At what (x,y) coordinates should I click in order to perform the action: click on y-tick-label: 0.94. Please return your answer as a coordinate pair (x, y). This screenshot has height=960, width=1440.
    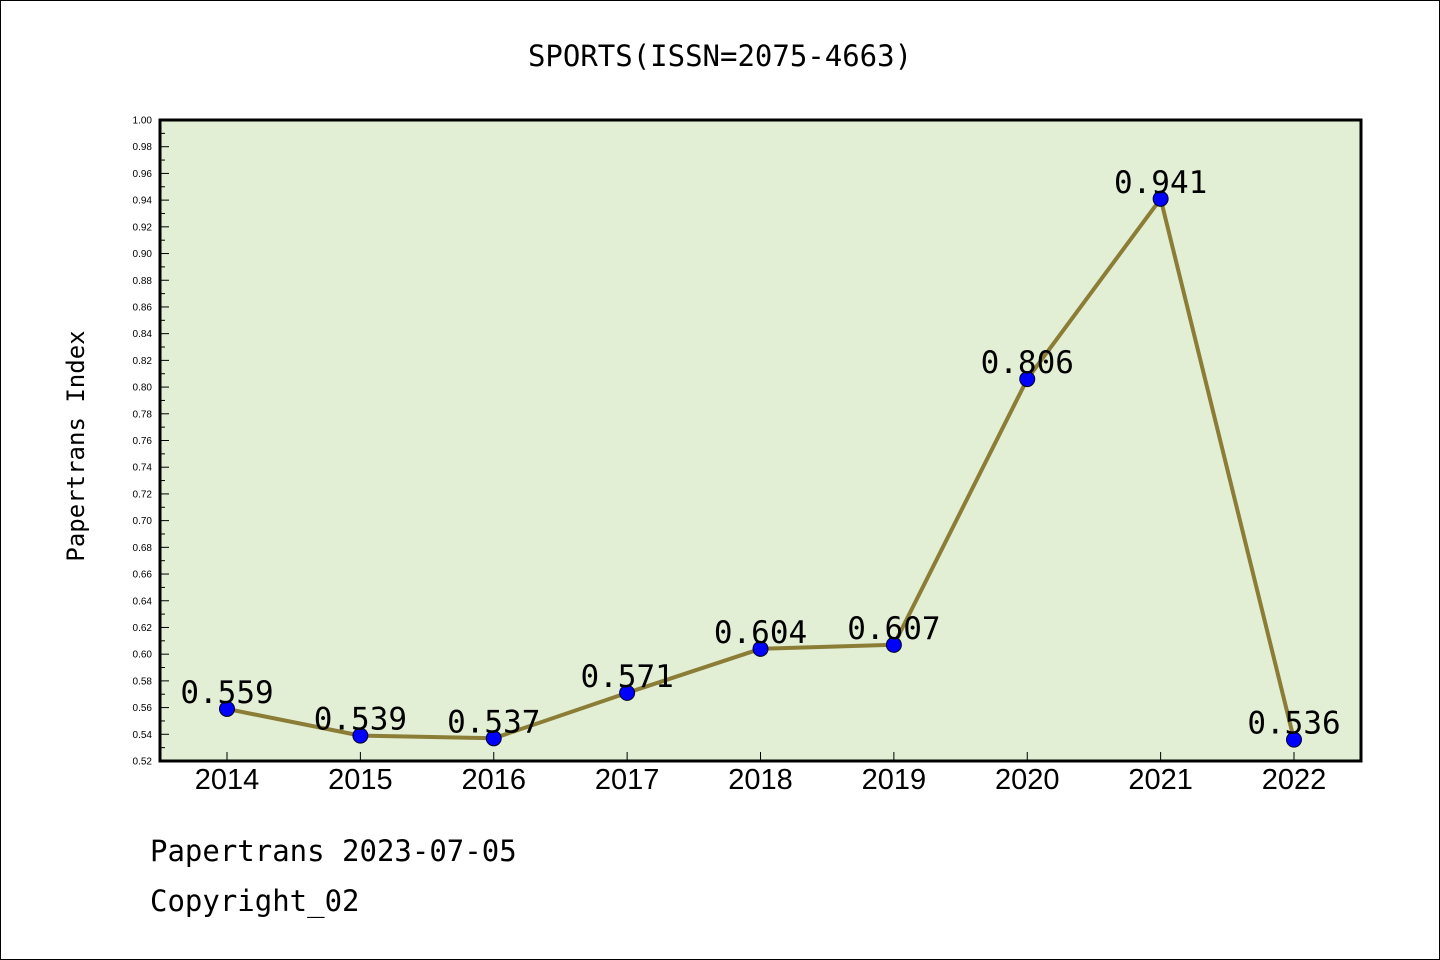
    Looking at the image, I should click on (143, 201).